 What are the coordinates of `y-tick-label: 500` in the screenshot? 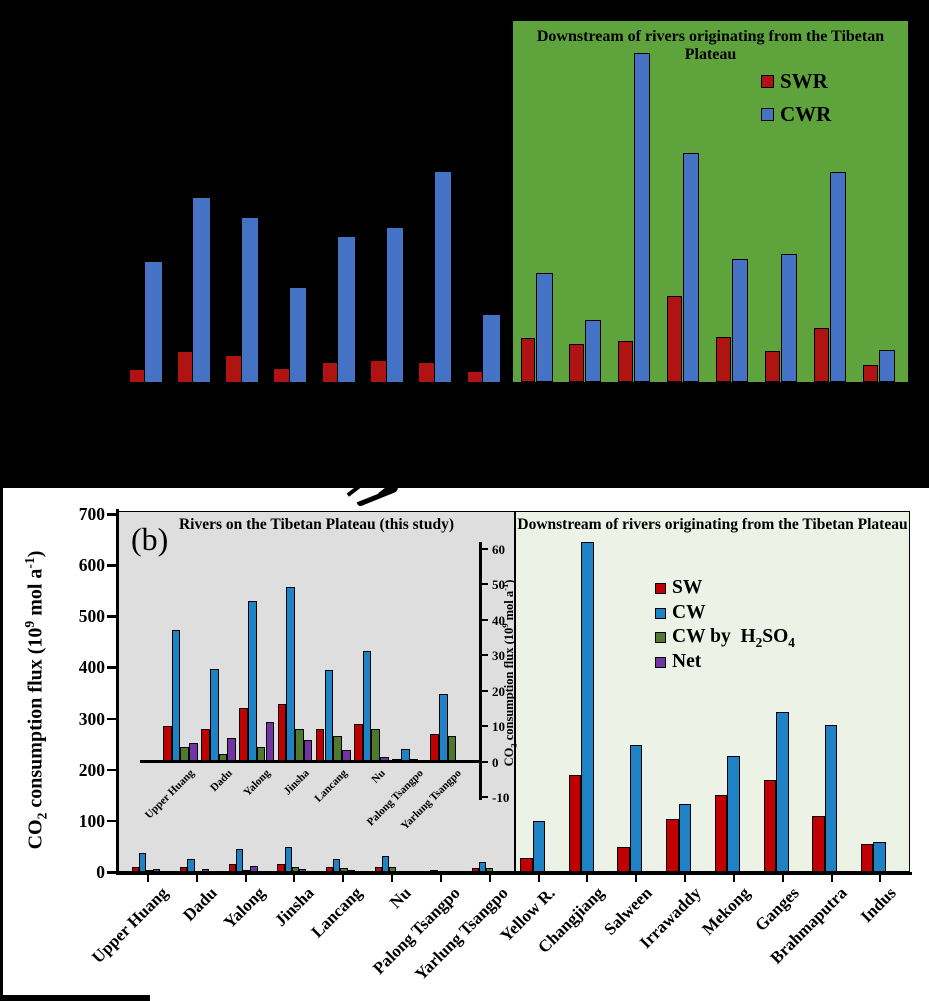 It's located at (91, 616).